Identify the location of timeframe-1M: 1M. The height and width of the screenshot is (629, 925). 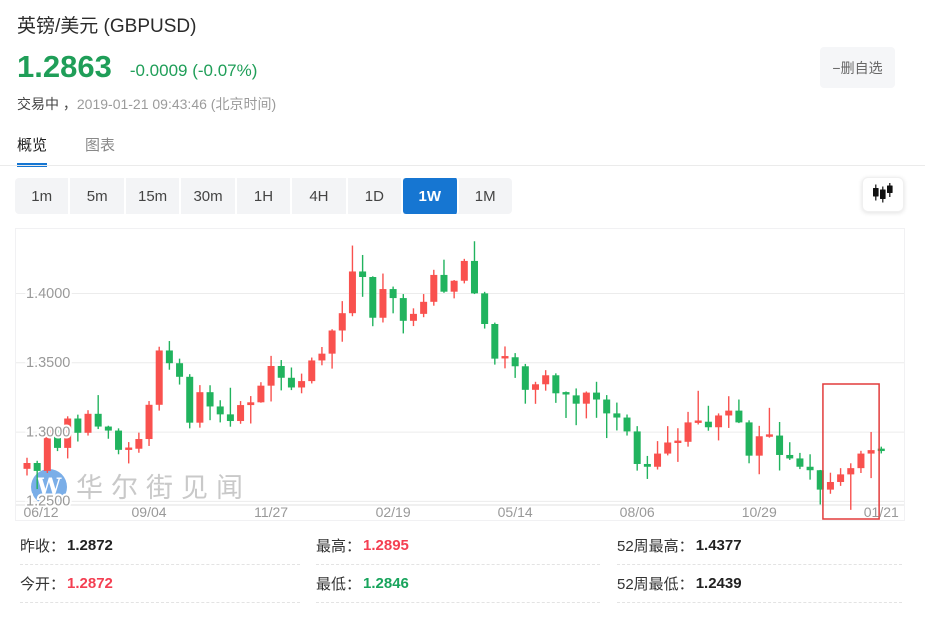
(485, 196).